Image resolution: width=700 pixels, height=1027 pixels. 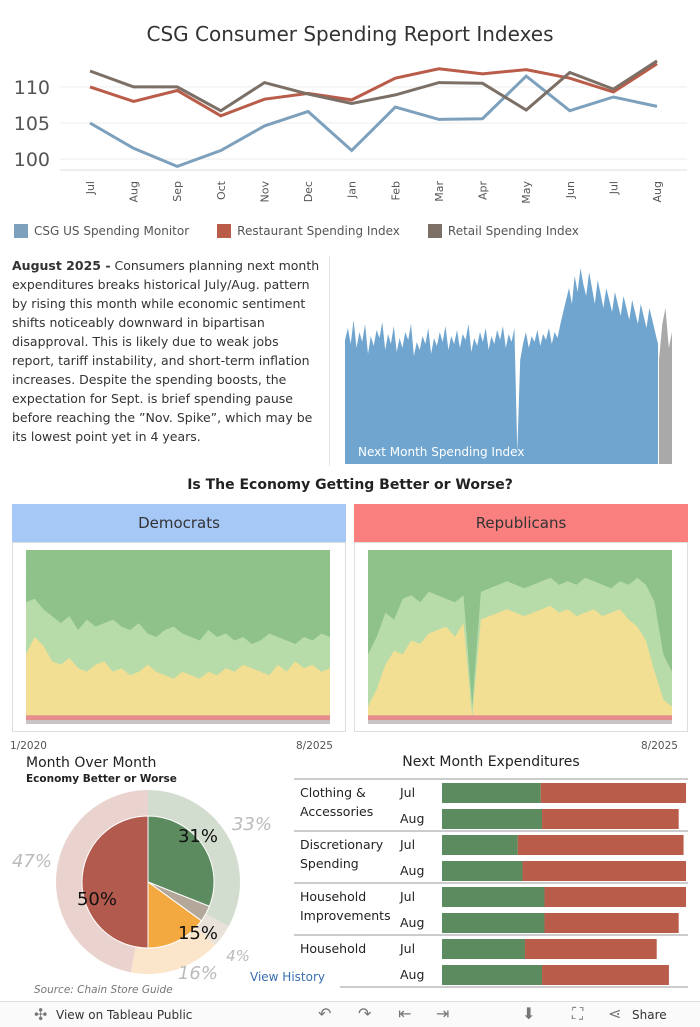 What do you see at coordinates (615, 1013) in the screenshot?
I see `share-icon: ⋖` at bounding box center [615, 1013].